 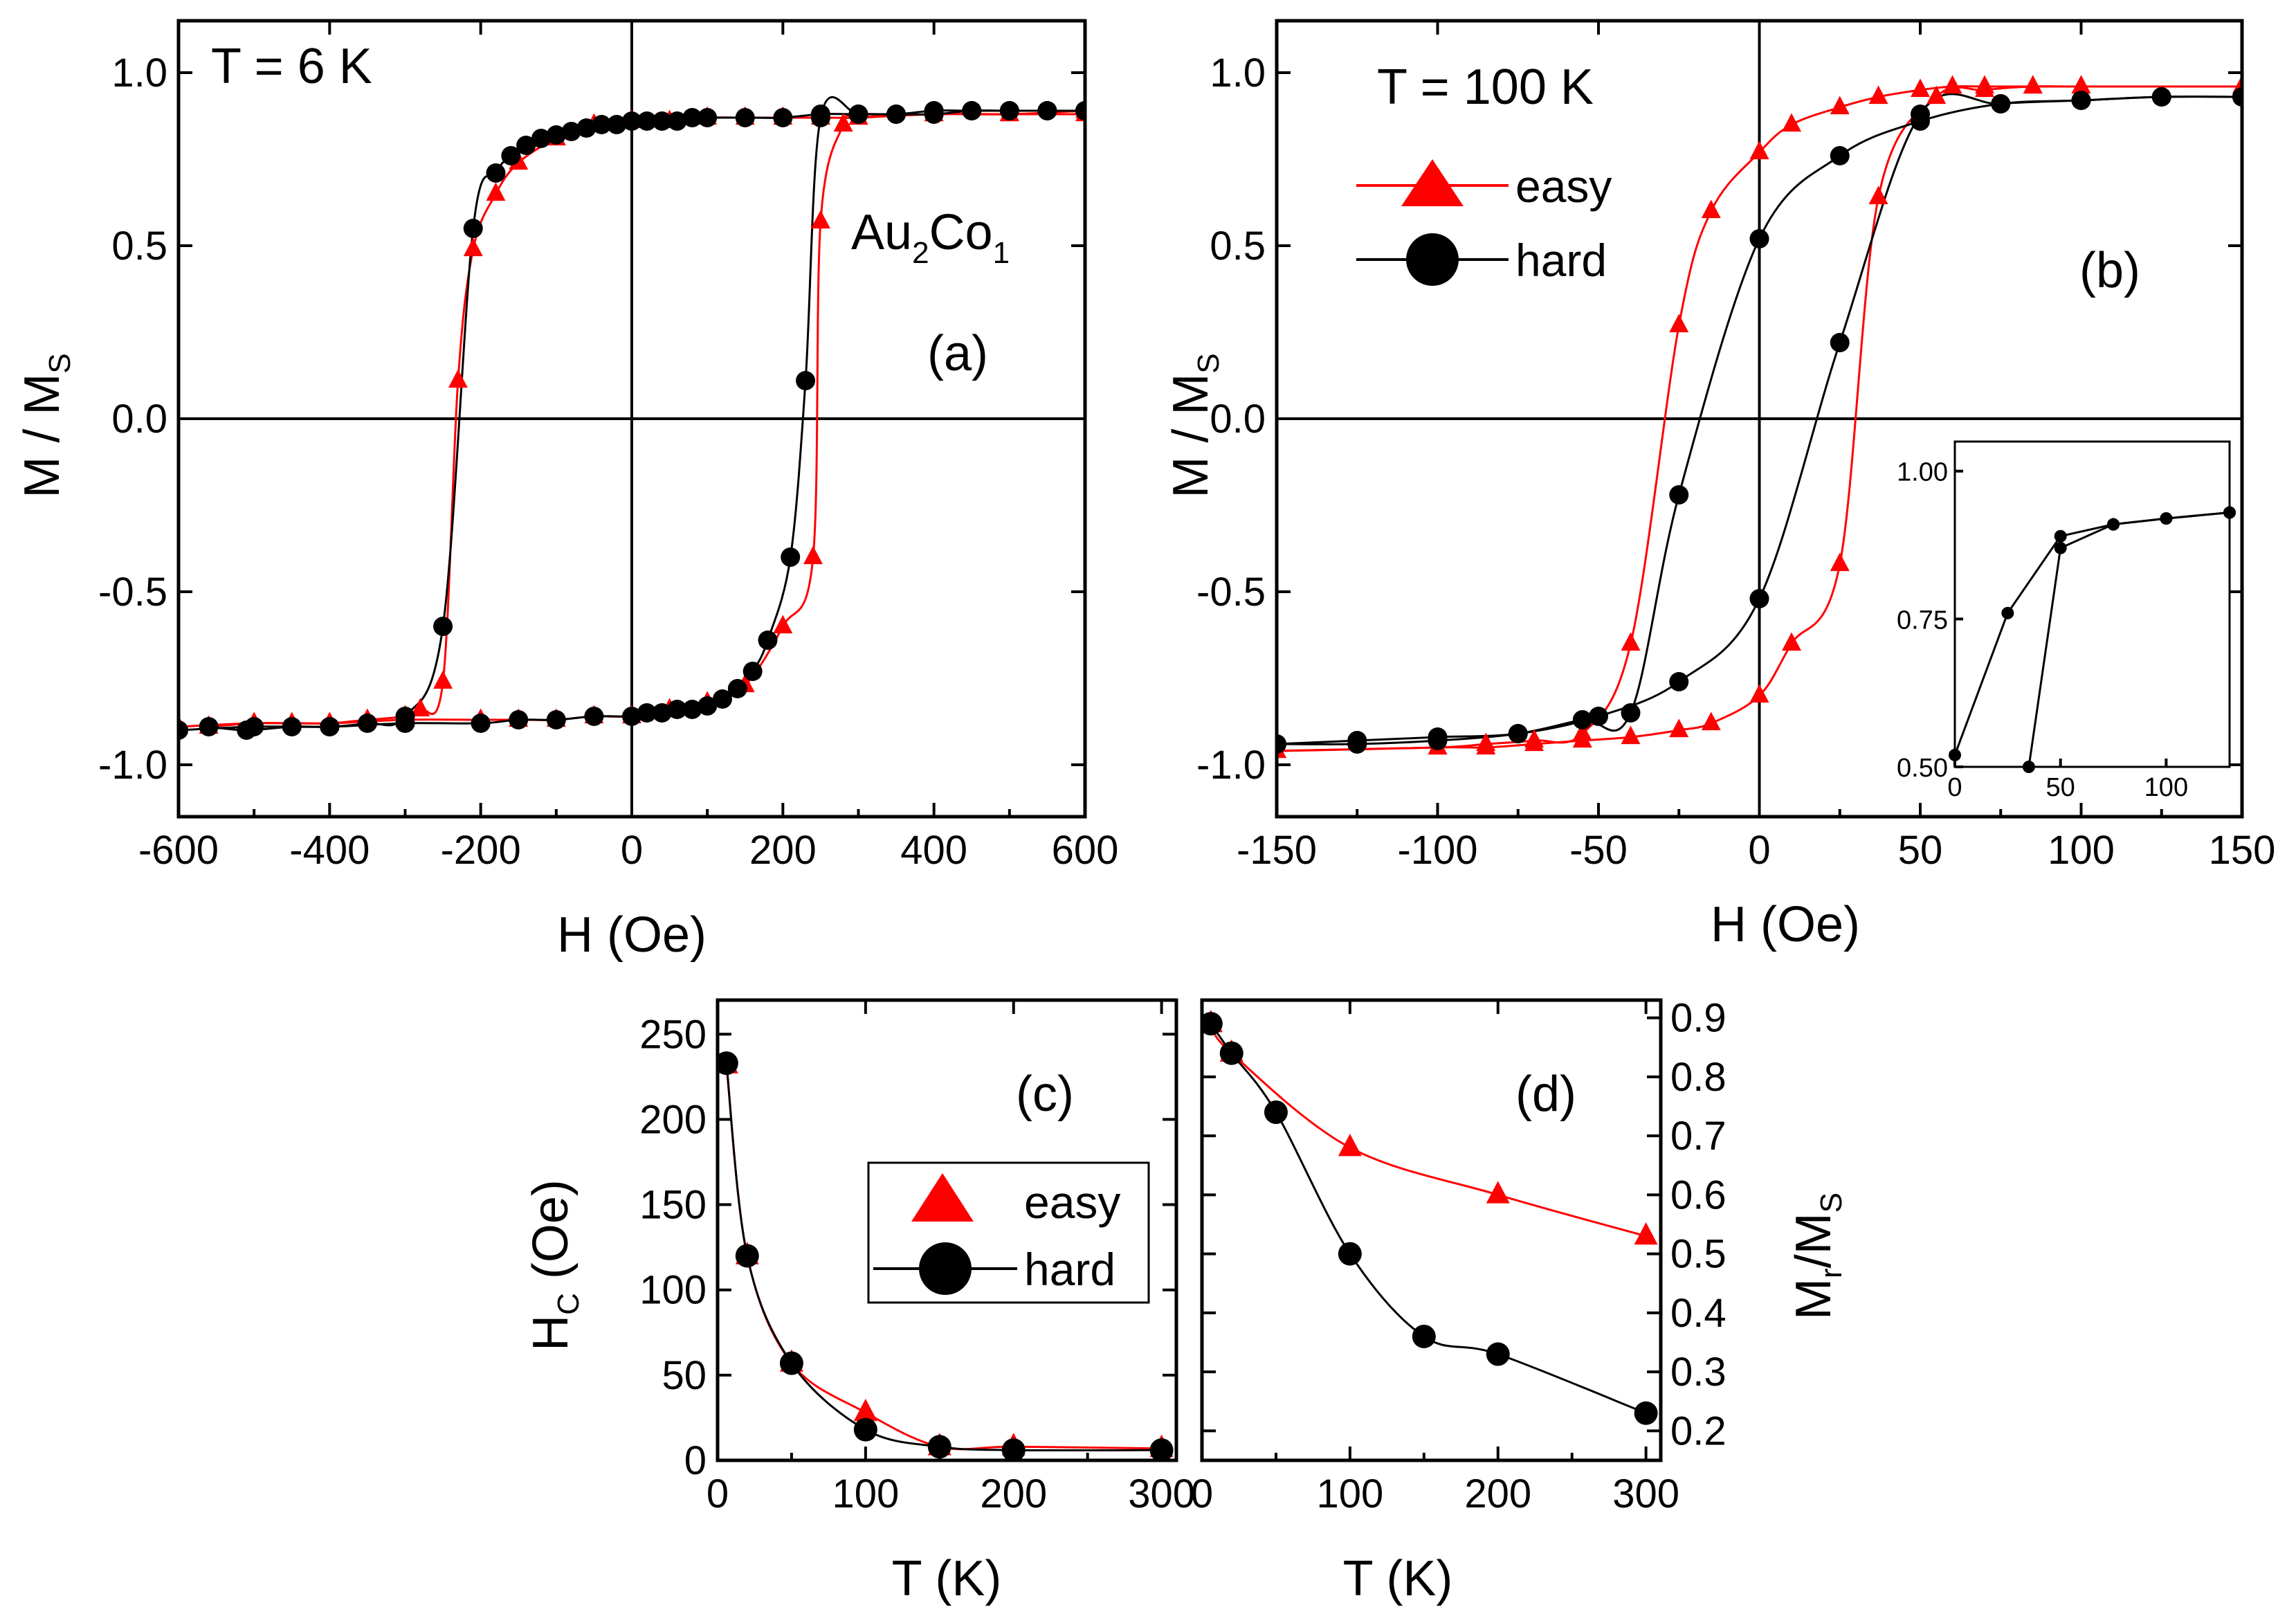 What do you see at coordinates (1497, 1493) in the screenshot?
I see `panel-d-xtick-label: 200` at bounding box center [1497, 1493].